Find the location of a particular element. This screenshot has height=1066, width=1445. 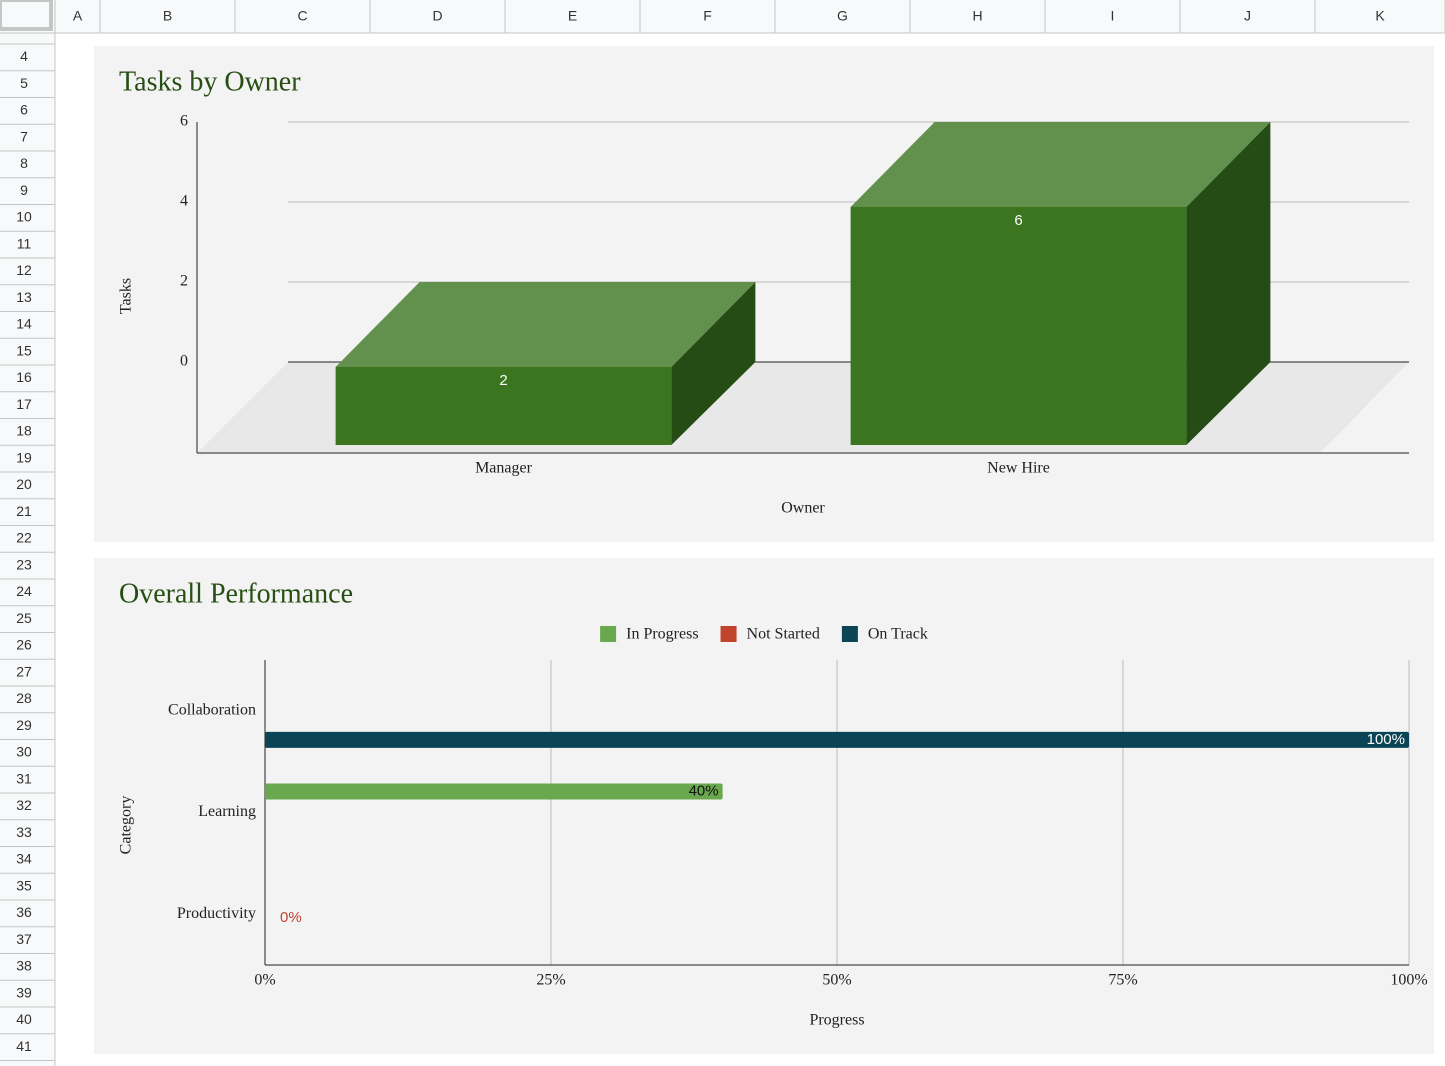

column-header: I is located at coordinates (1113, 16).